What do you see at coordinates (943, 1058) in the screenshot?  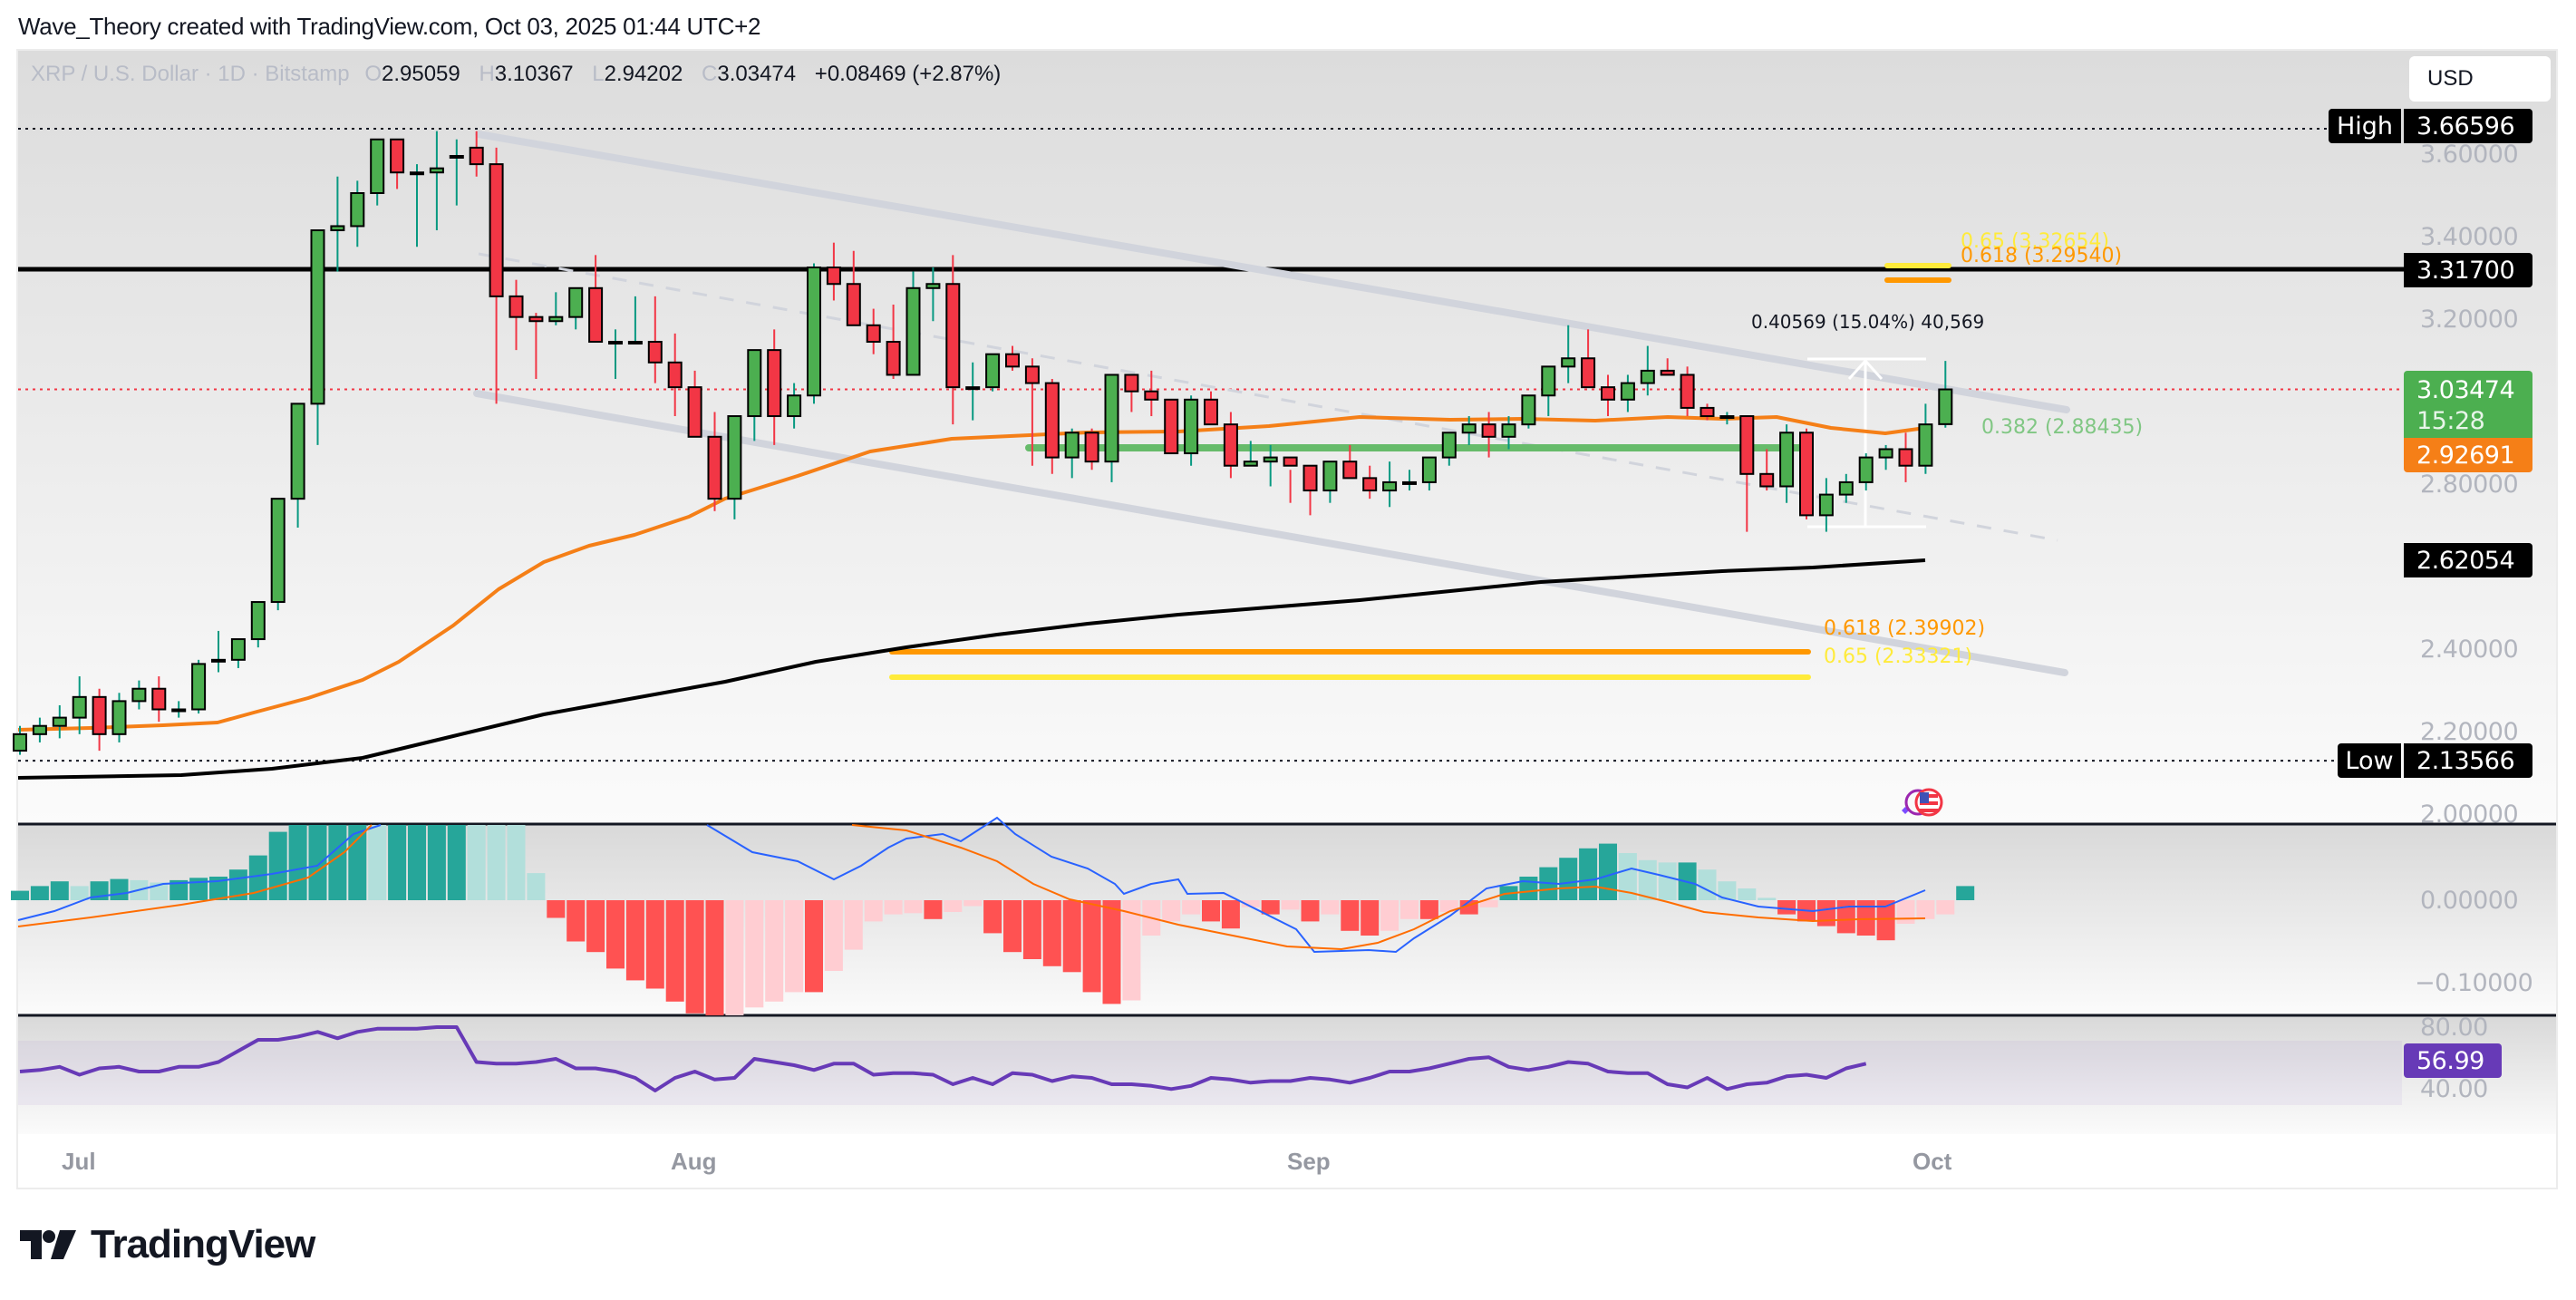 I see `rsi-pane` at bounding box center [943, 1058].